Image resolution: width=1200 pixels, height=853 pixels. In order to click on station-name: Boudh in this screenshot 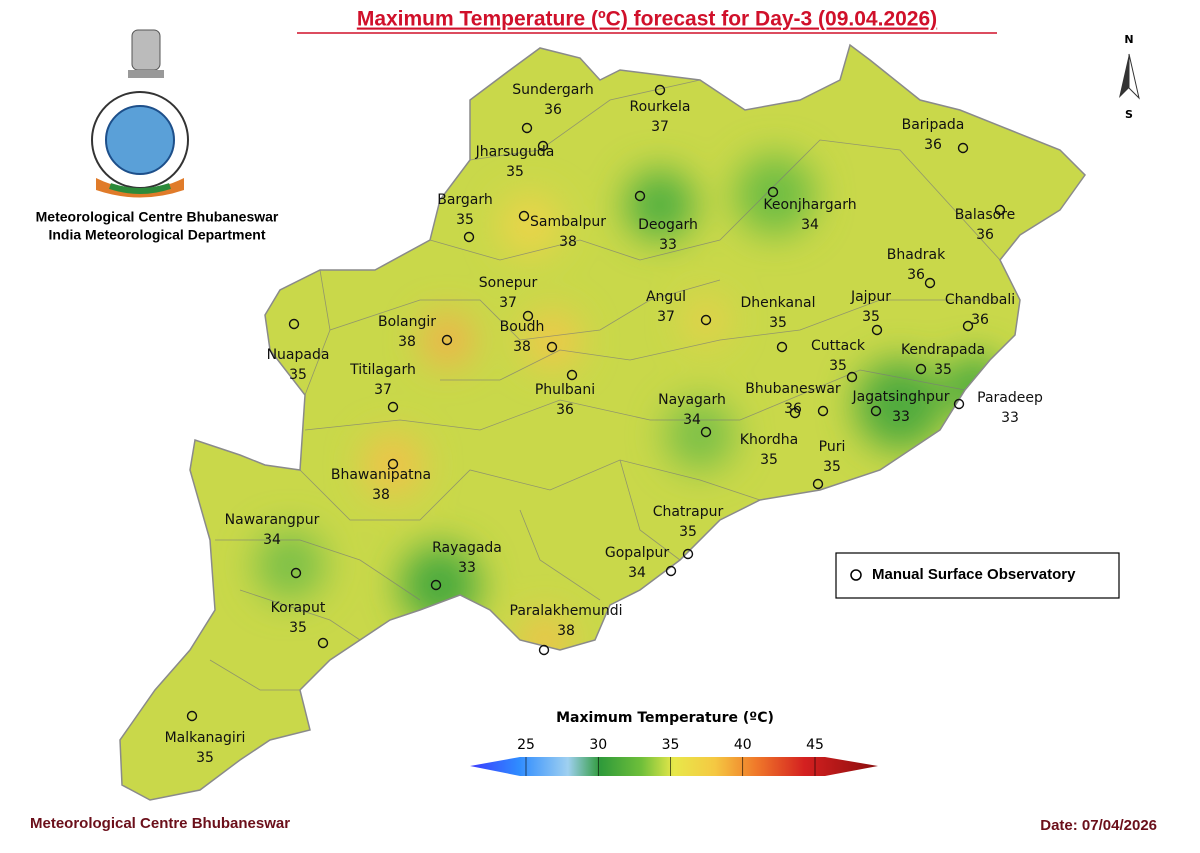, I will do `click(522, 327)`.